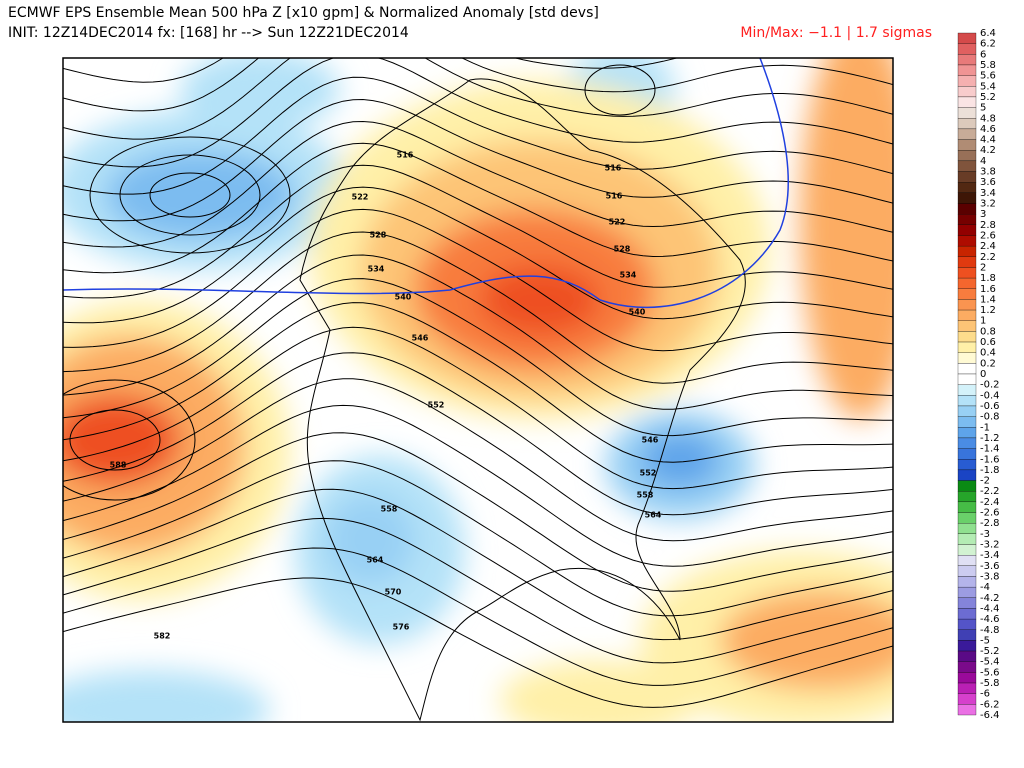 The image size is (1024, 768). Describe the element at coordinates (988, 182) in the screenshot. I see `colorbar-label: 3.6` at that location.